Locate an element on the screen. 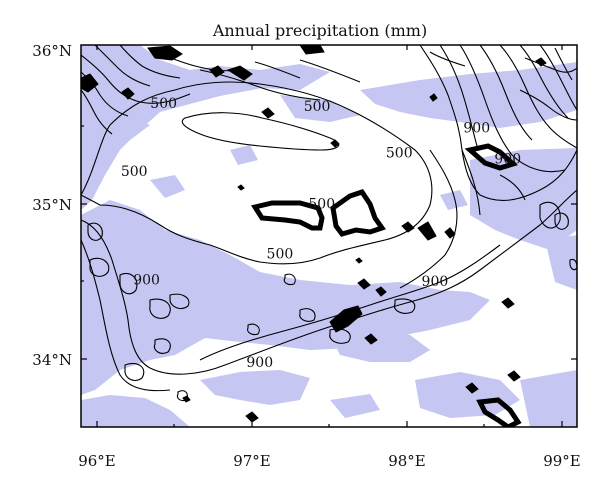 This screenshot has width=600, height=495. x-tick-label: 96°E is located at coordinates (97, 461).